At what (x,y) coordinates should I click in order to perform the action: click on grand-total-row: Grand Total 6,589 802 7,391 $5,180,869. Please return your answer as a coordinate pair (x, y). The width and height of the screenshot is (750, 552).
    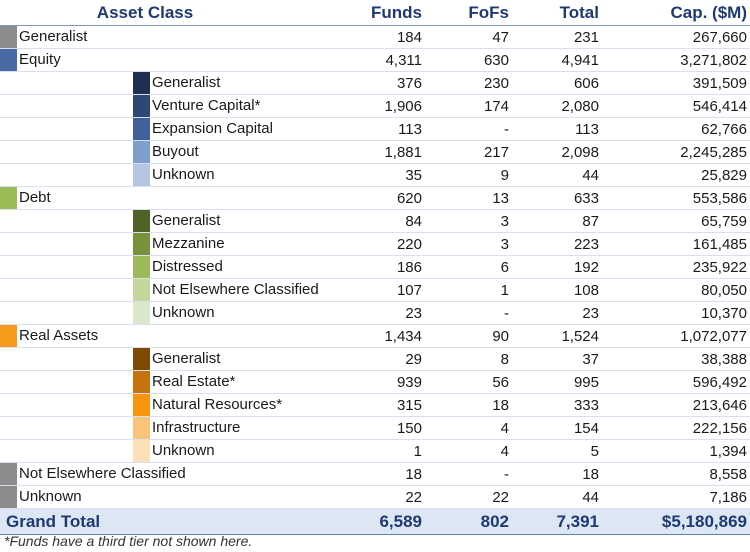
    Looking at the image, I should click on (375, 521).